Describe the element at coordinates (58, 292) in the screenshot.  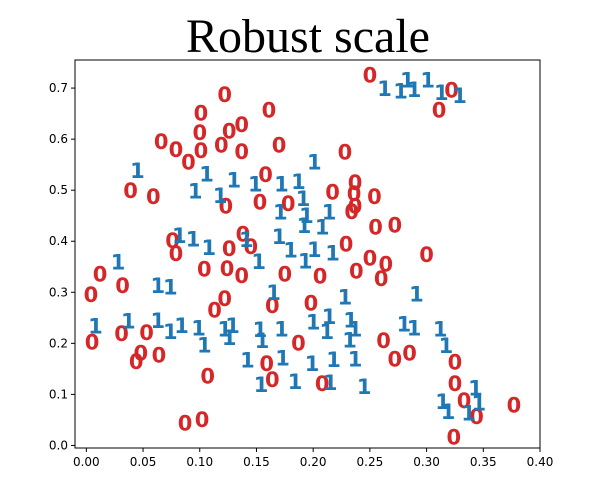
I see `y-tick-label: 0.3` at that location.